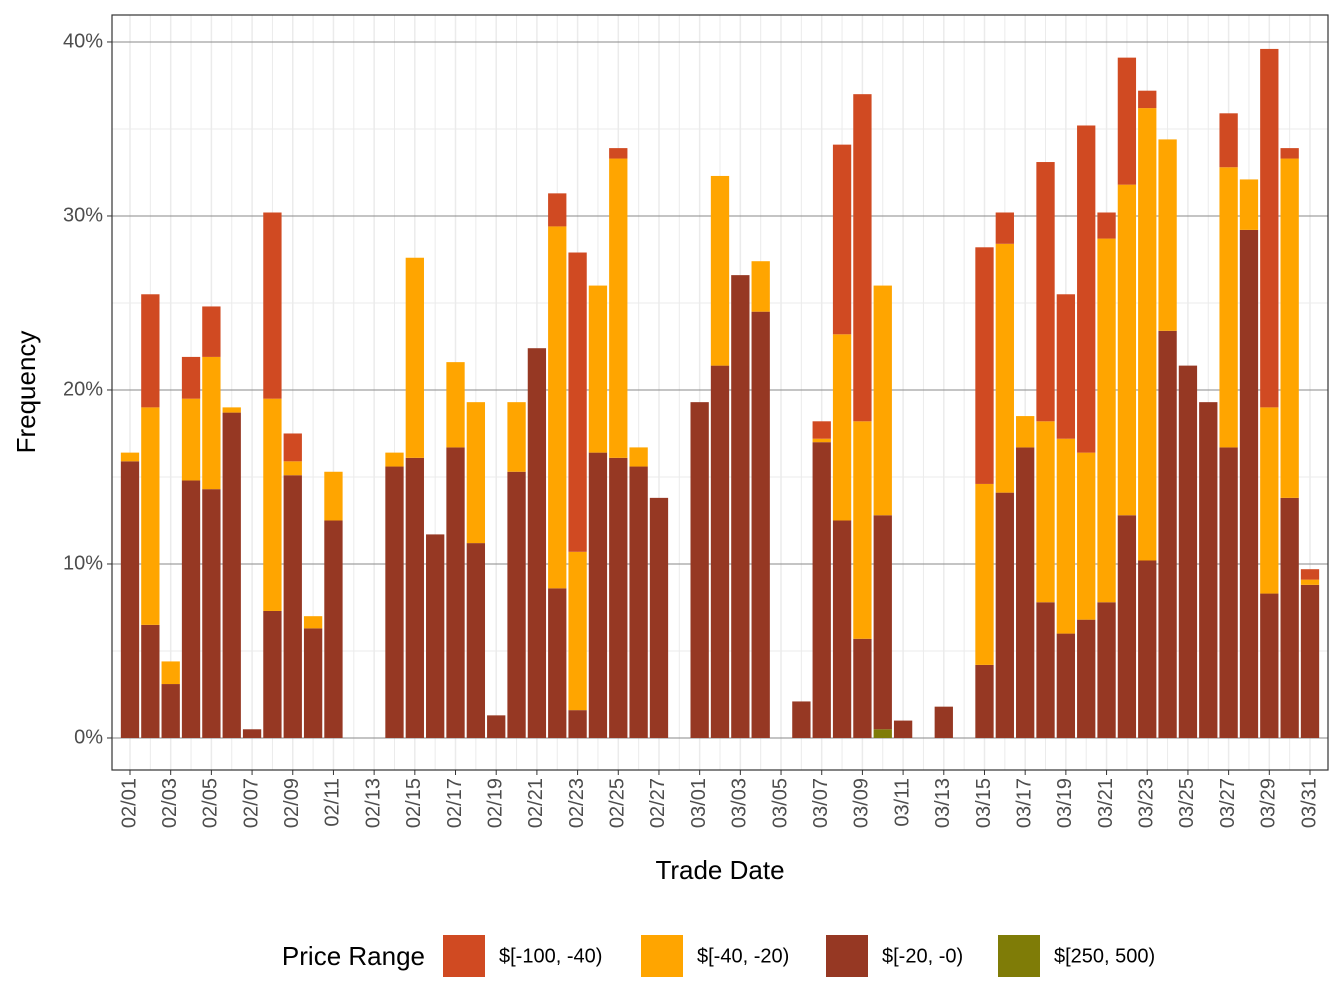 The width and height of the screenshot is (1344, 1008). I want to click on x-tick-label: 03/05, so click(780, 803).